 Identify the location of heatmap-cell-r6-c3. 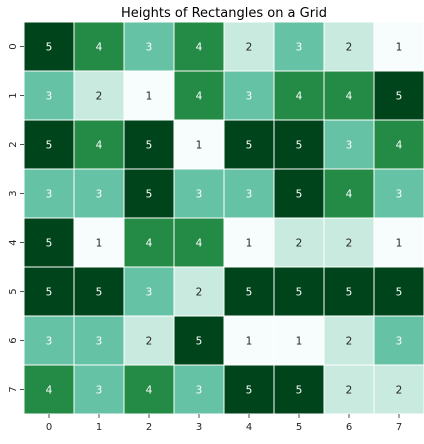
(199, 340).